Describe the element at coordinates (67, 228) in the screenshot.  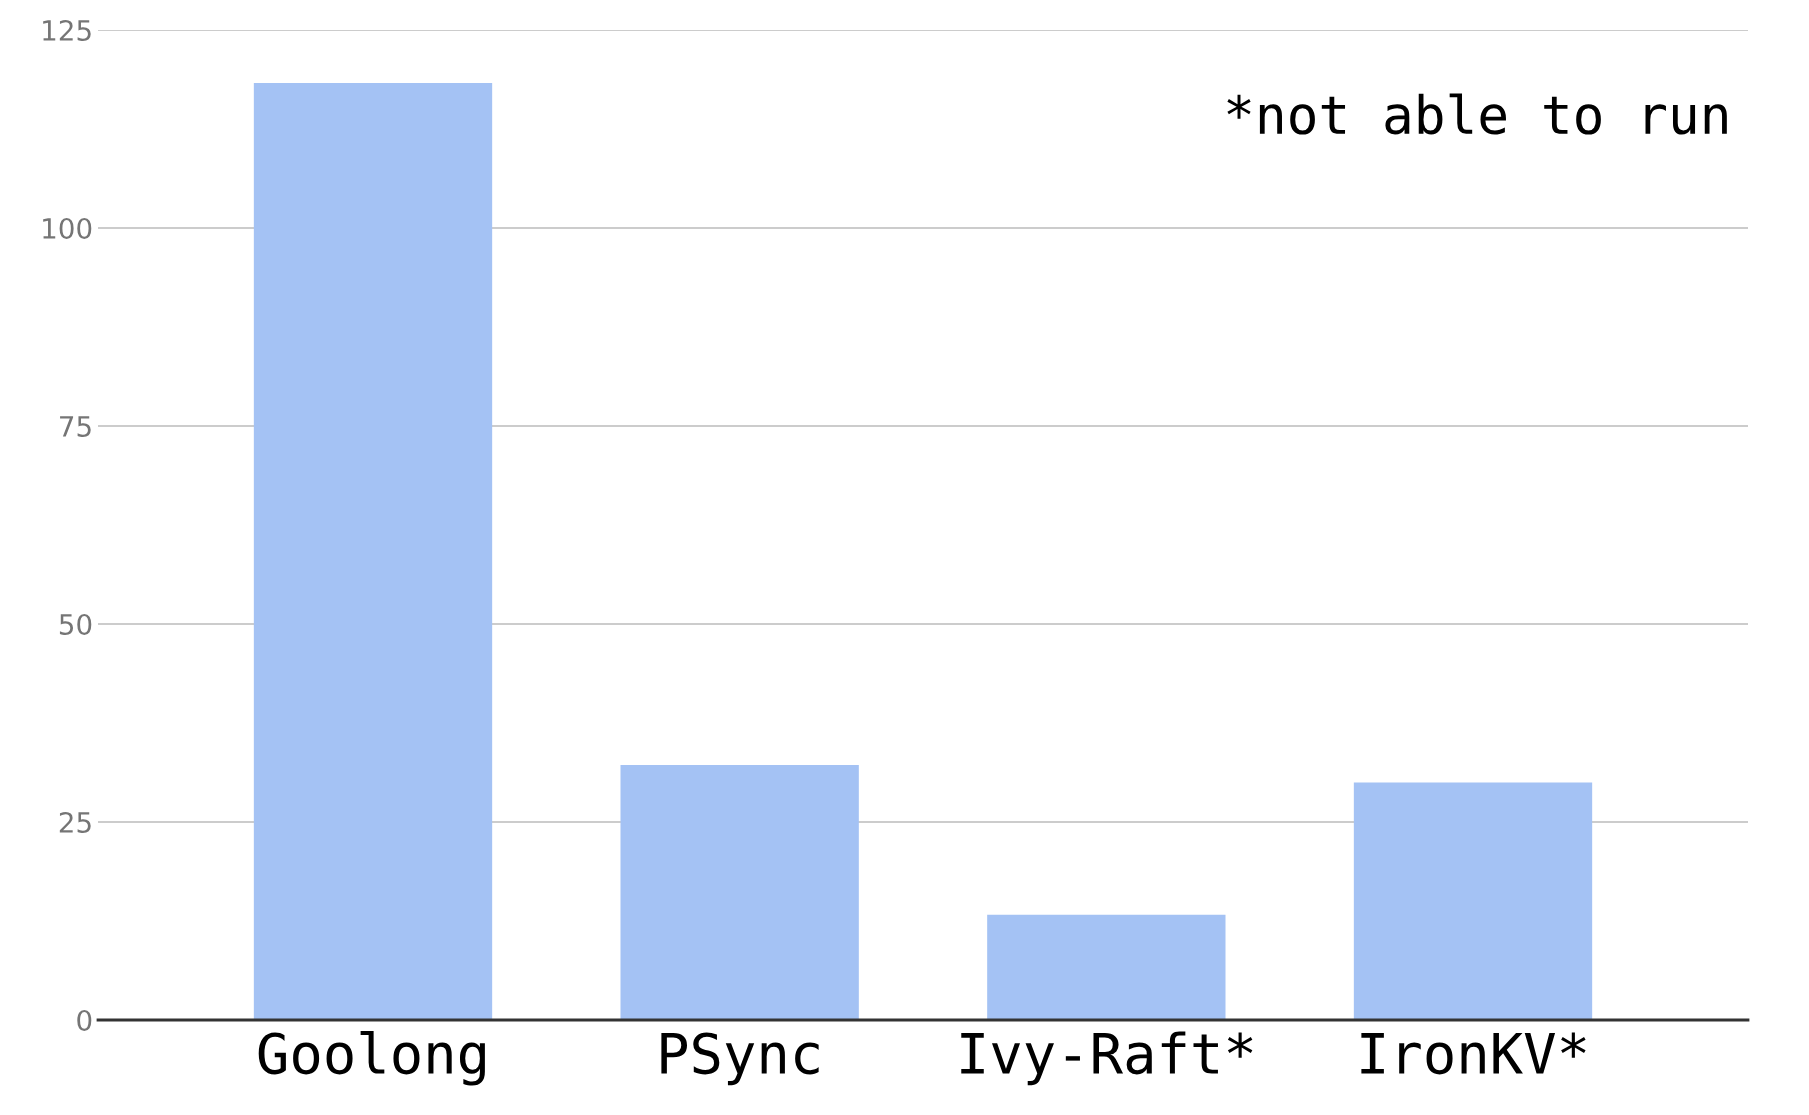
I see `y-tick-label: 100` at that location.